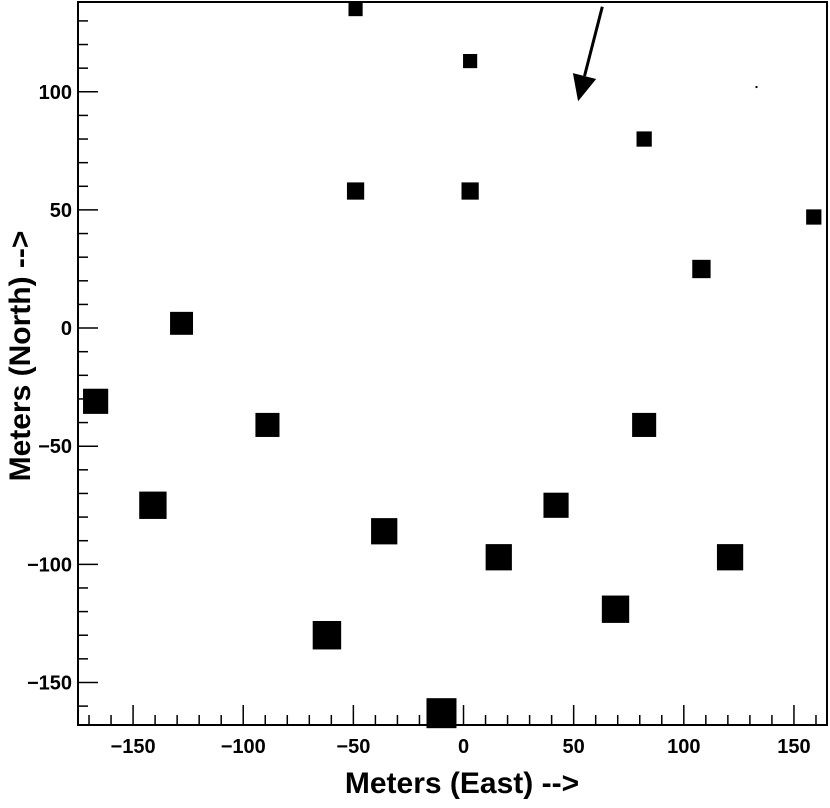 The width and height of the screenshot is (830, 808). I want to click on y-tick-label: 50, so click(61, 211).